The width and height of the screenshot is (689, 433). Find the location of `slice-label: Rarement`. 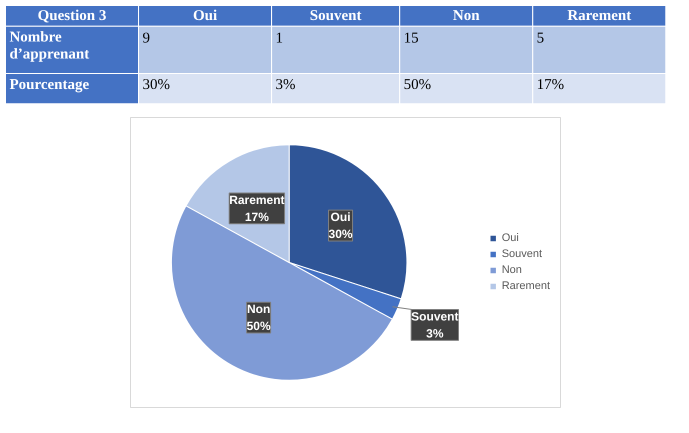

slice-label: Rarement is located at coordinates (257, 199).